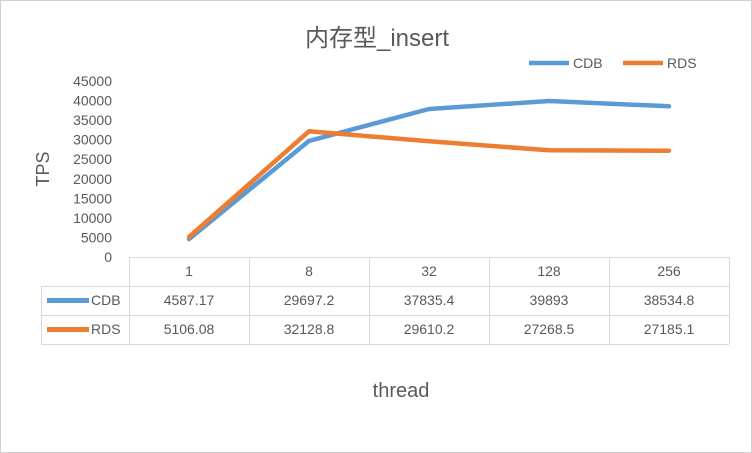  Describe the element at coordinates (108, 257) in the screenshot. I see `y-tick-label: 0` at that location.